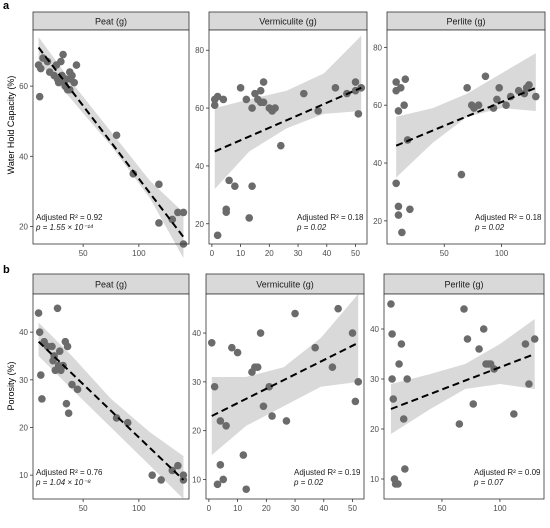 Image resolution: width=550 pixels, height=528 pixels. Describe the element at coordinates (327, 472) in the screenshot. I see `r2-annotation: Adjusted R² = 0.19` at that location.